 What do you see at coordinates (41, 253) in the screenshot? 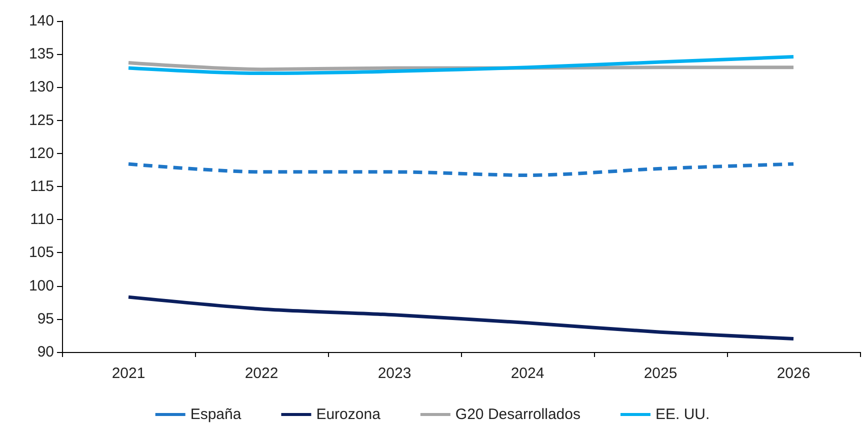
I see `y-tick-label: 105` at bounding box center [41, 253].